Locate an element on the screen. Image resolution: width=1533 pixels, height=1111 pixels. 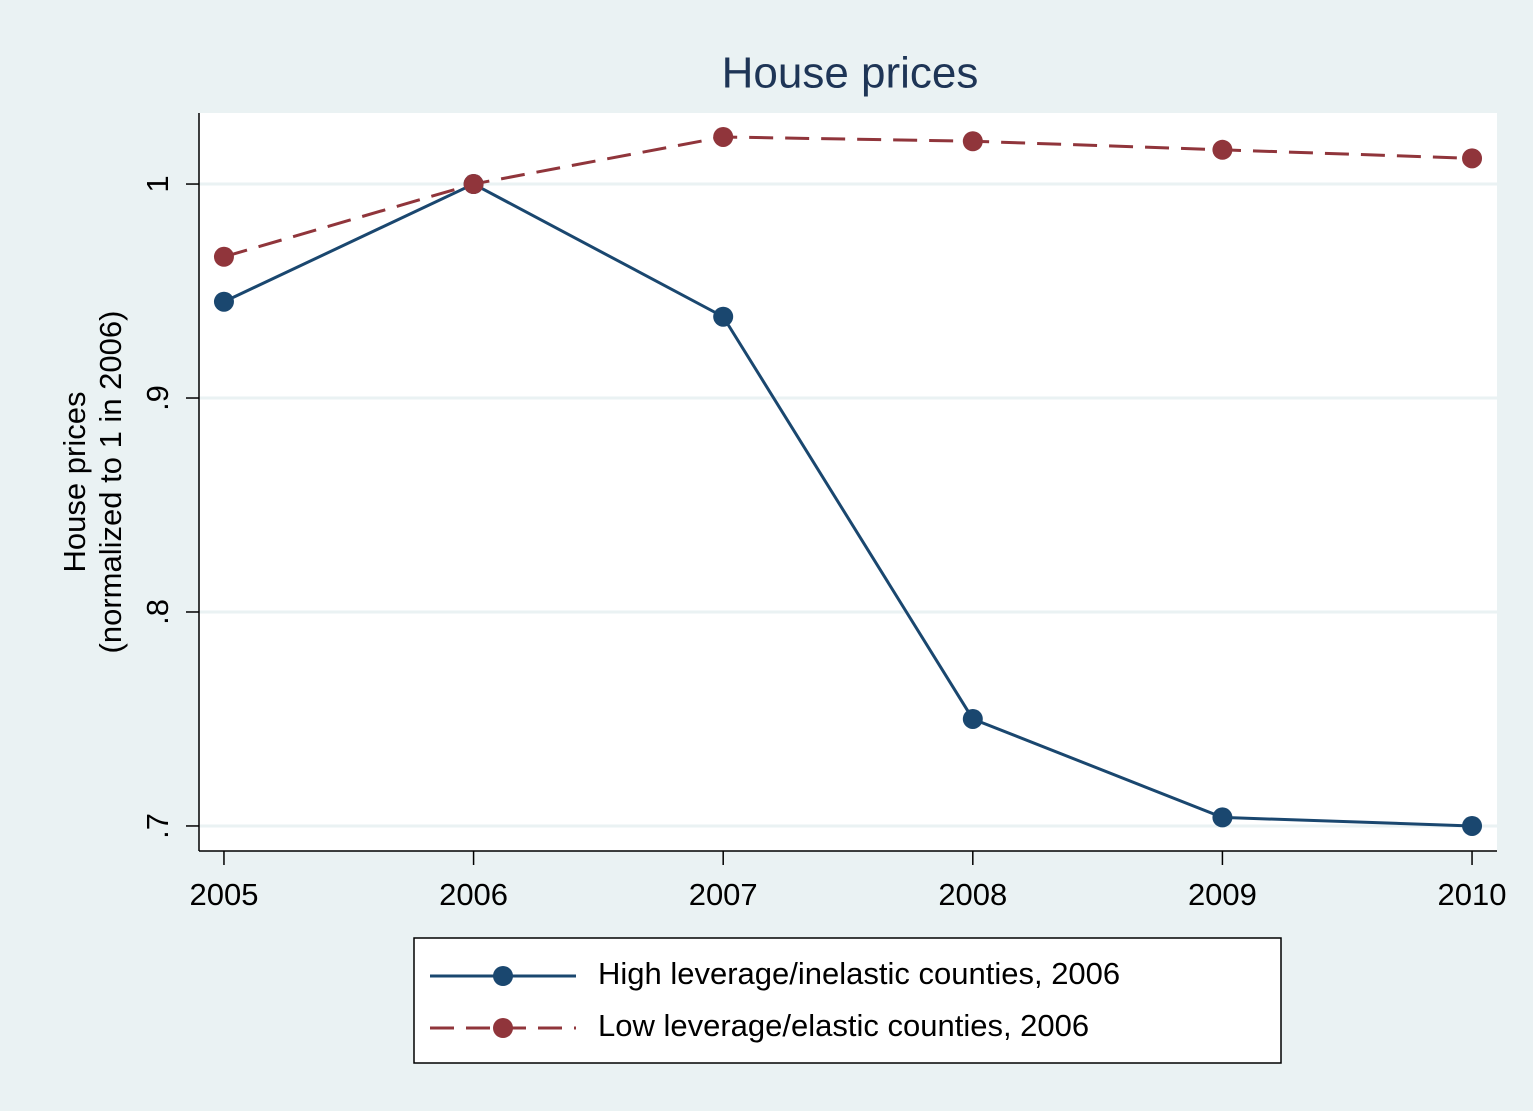
y-axis-title: (normalized to 1 in 2006) is located at coordinates (110, 482).